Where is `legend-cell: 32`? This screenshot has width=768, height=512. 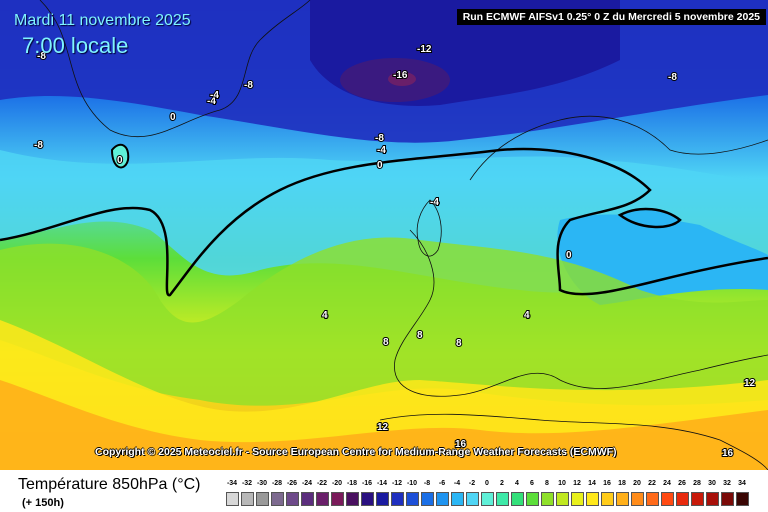 legend-cell: 32 is located at coordinates (727, 493).